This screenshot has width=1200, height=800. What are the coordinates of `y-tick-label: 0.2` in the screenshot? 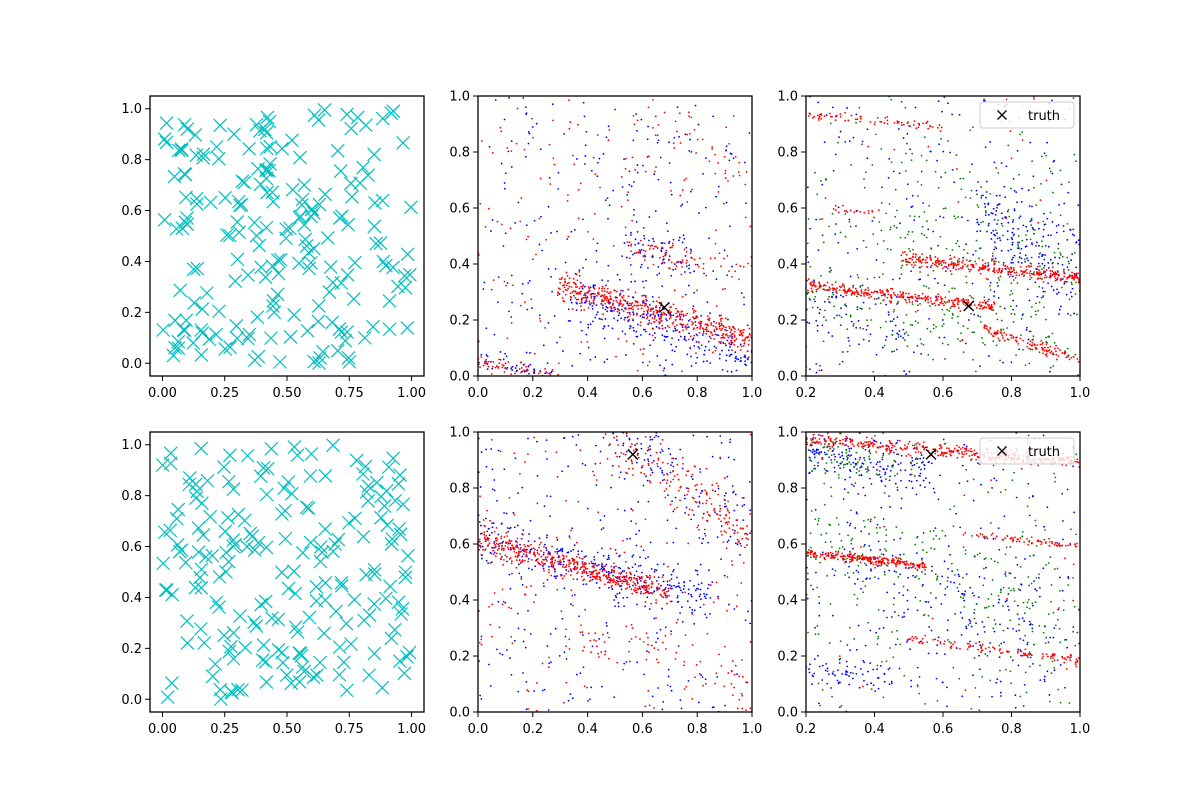 It's located at (787, 321).